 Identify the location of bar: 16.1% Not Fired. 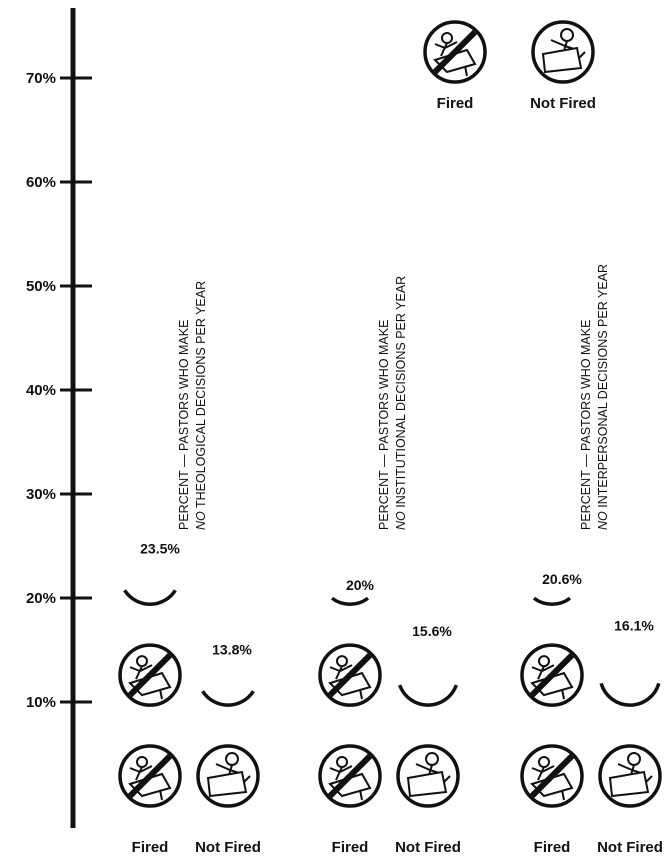
(630, 737).